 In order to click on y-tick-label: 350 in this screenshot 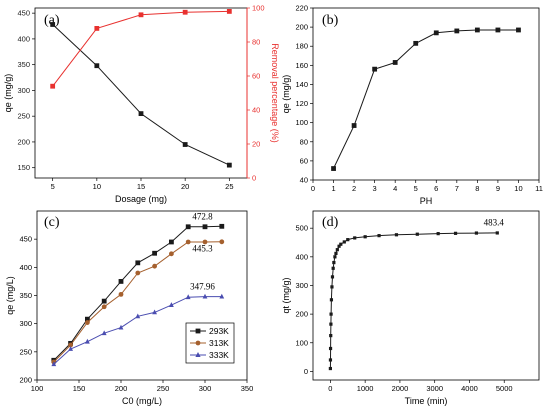, I will do `click(23, 64)`.